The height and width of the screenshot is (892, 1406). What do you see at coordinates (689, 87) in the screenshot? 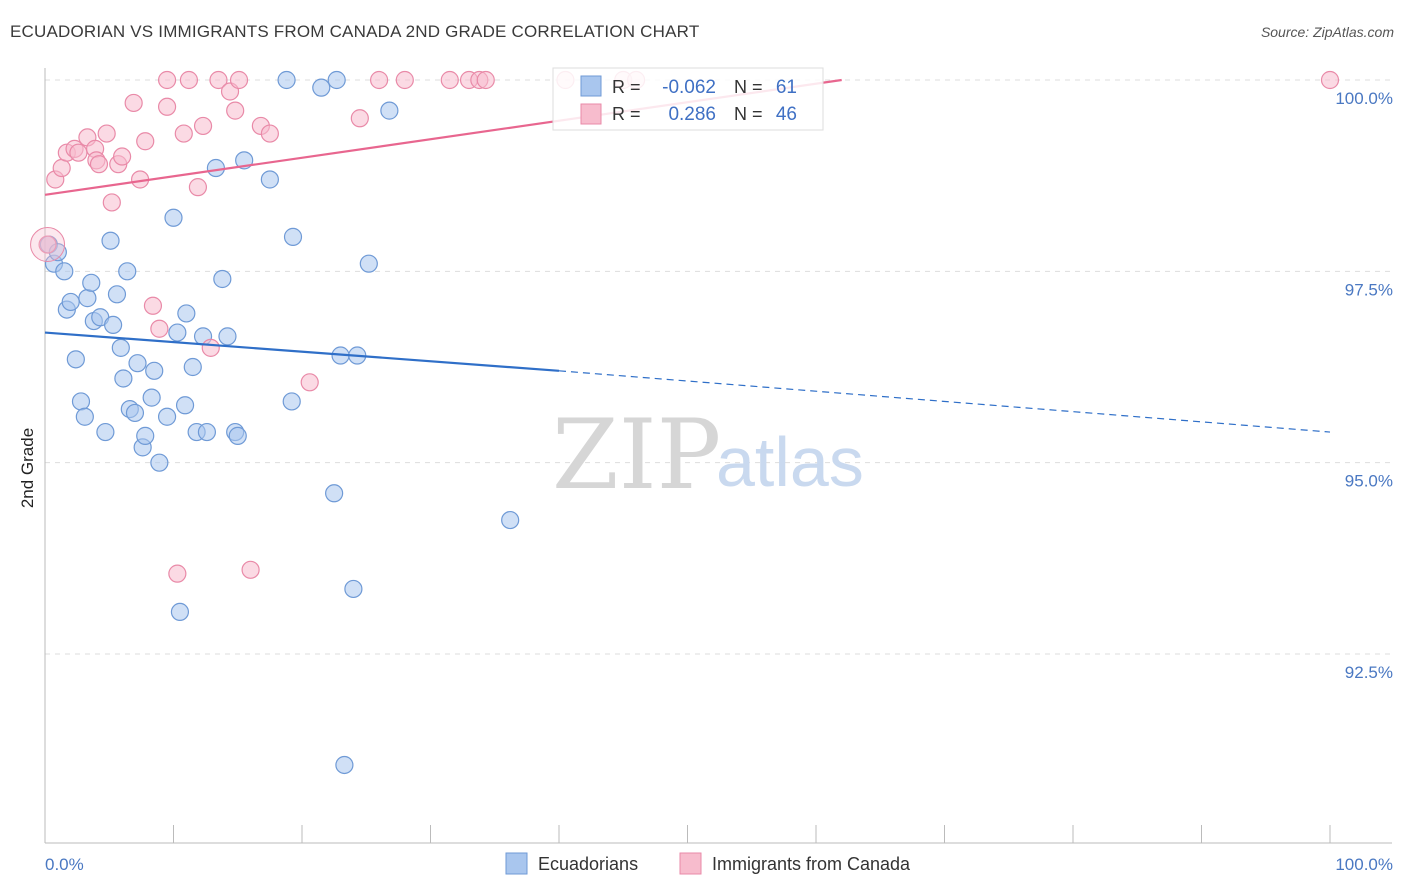
I see `stats-r-value-1: -0.062` at bounding box center [689, 87].